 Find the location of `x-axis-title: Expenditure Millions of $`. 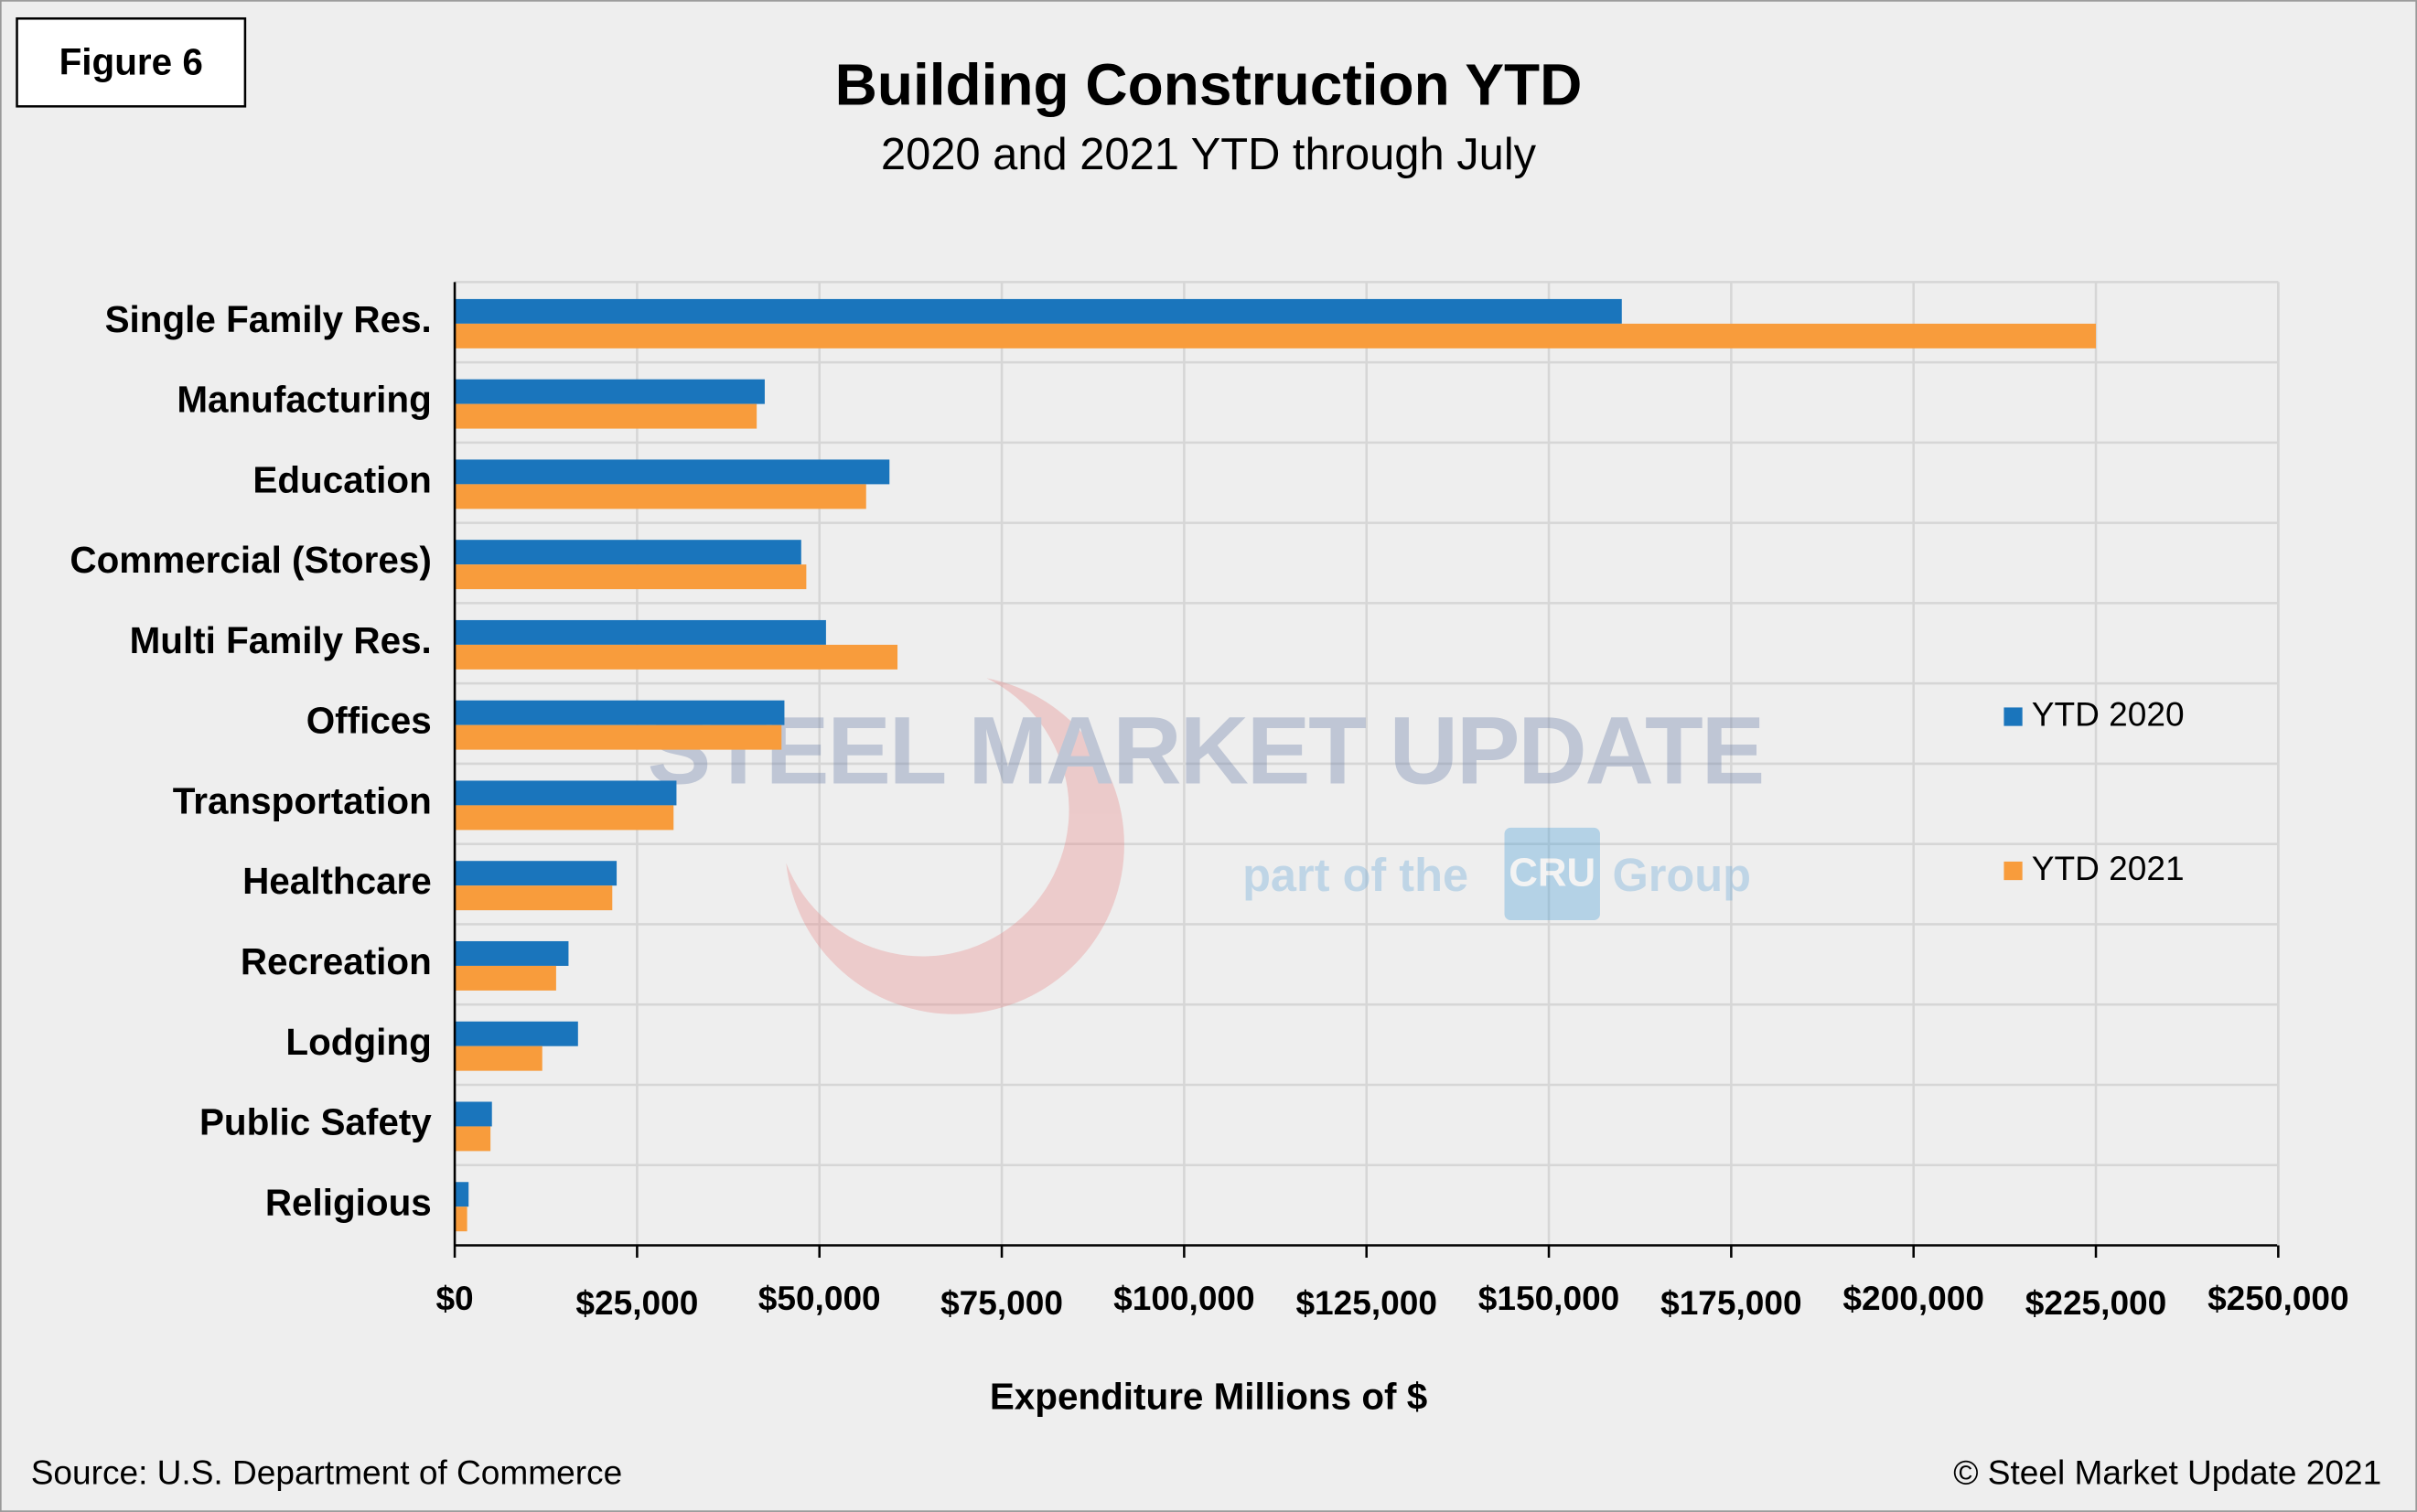

x-axis-title: Expenditure Millions of $ is located at coordinates (1208, 1397).